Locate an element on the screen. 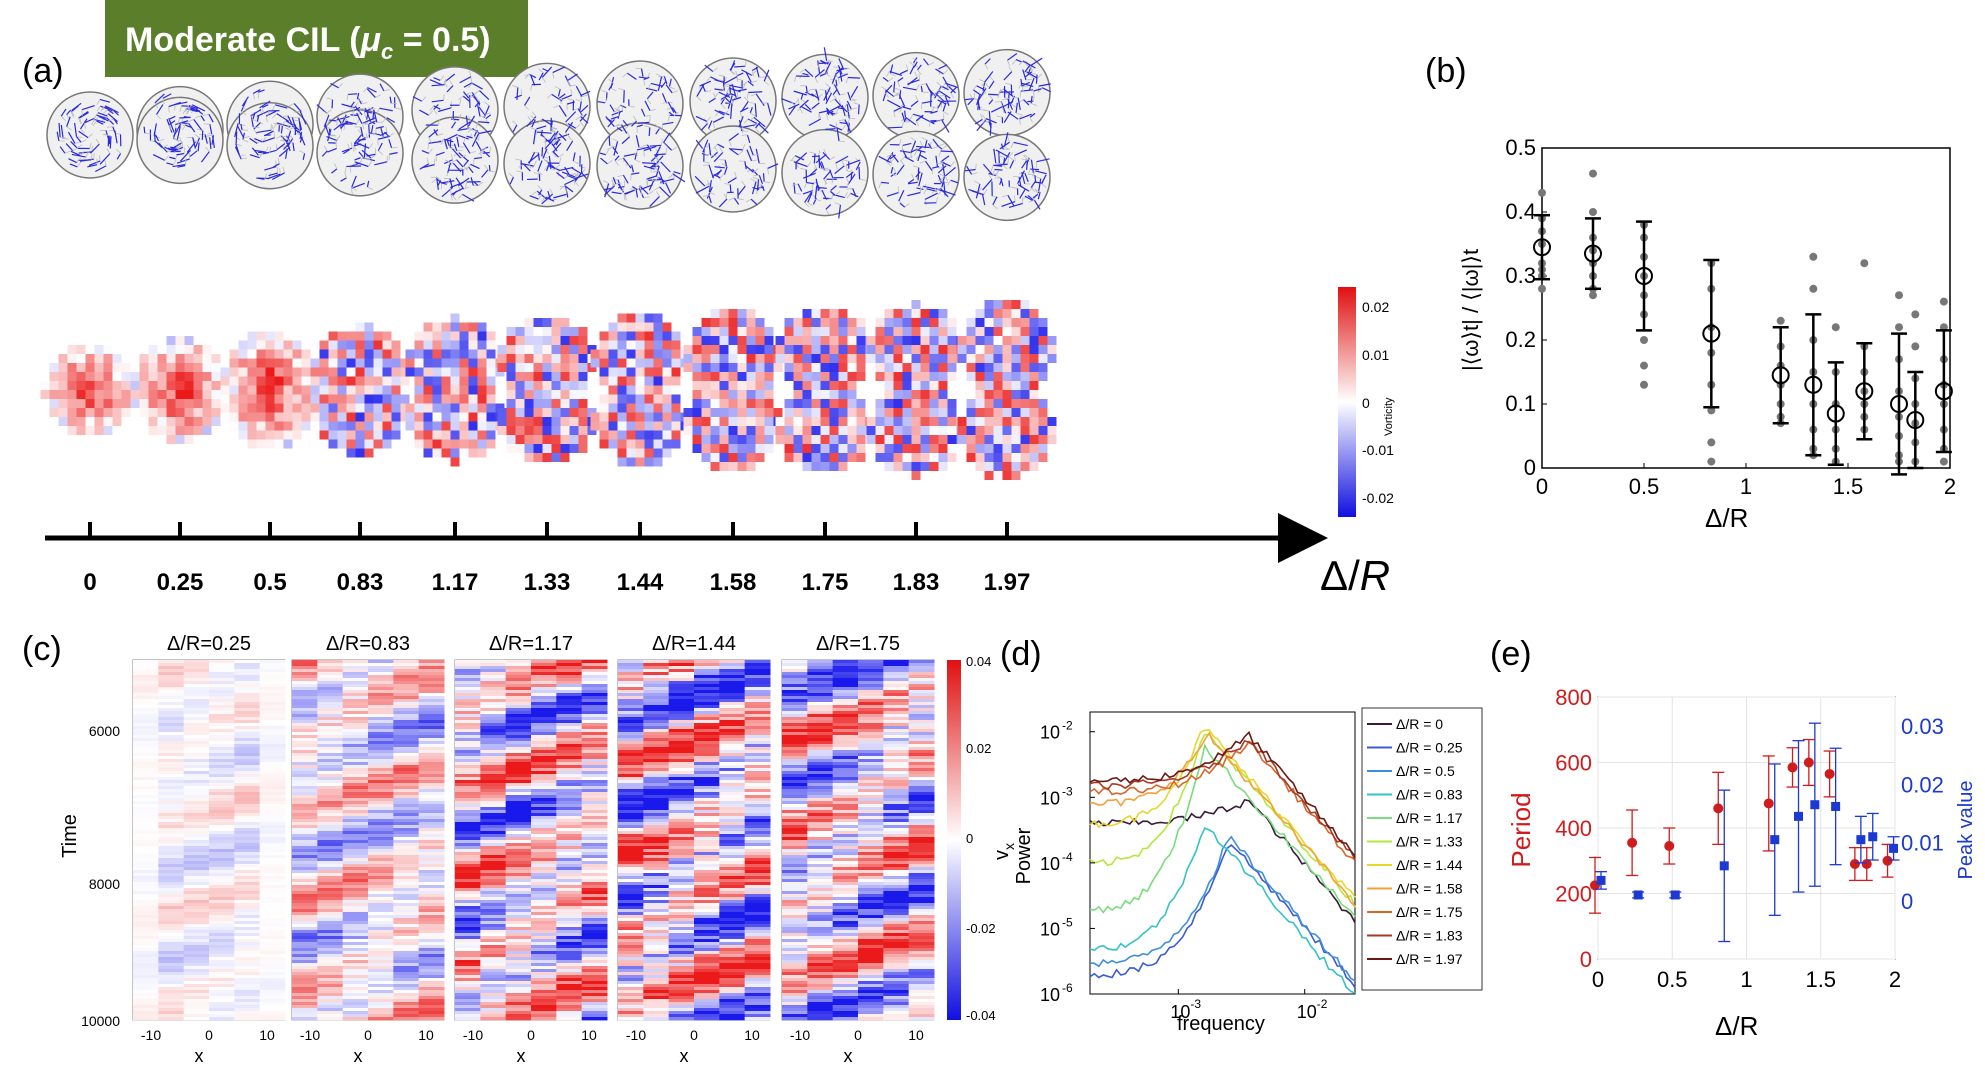  panel-b-samples is located at coordinates (1743, 317).